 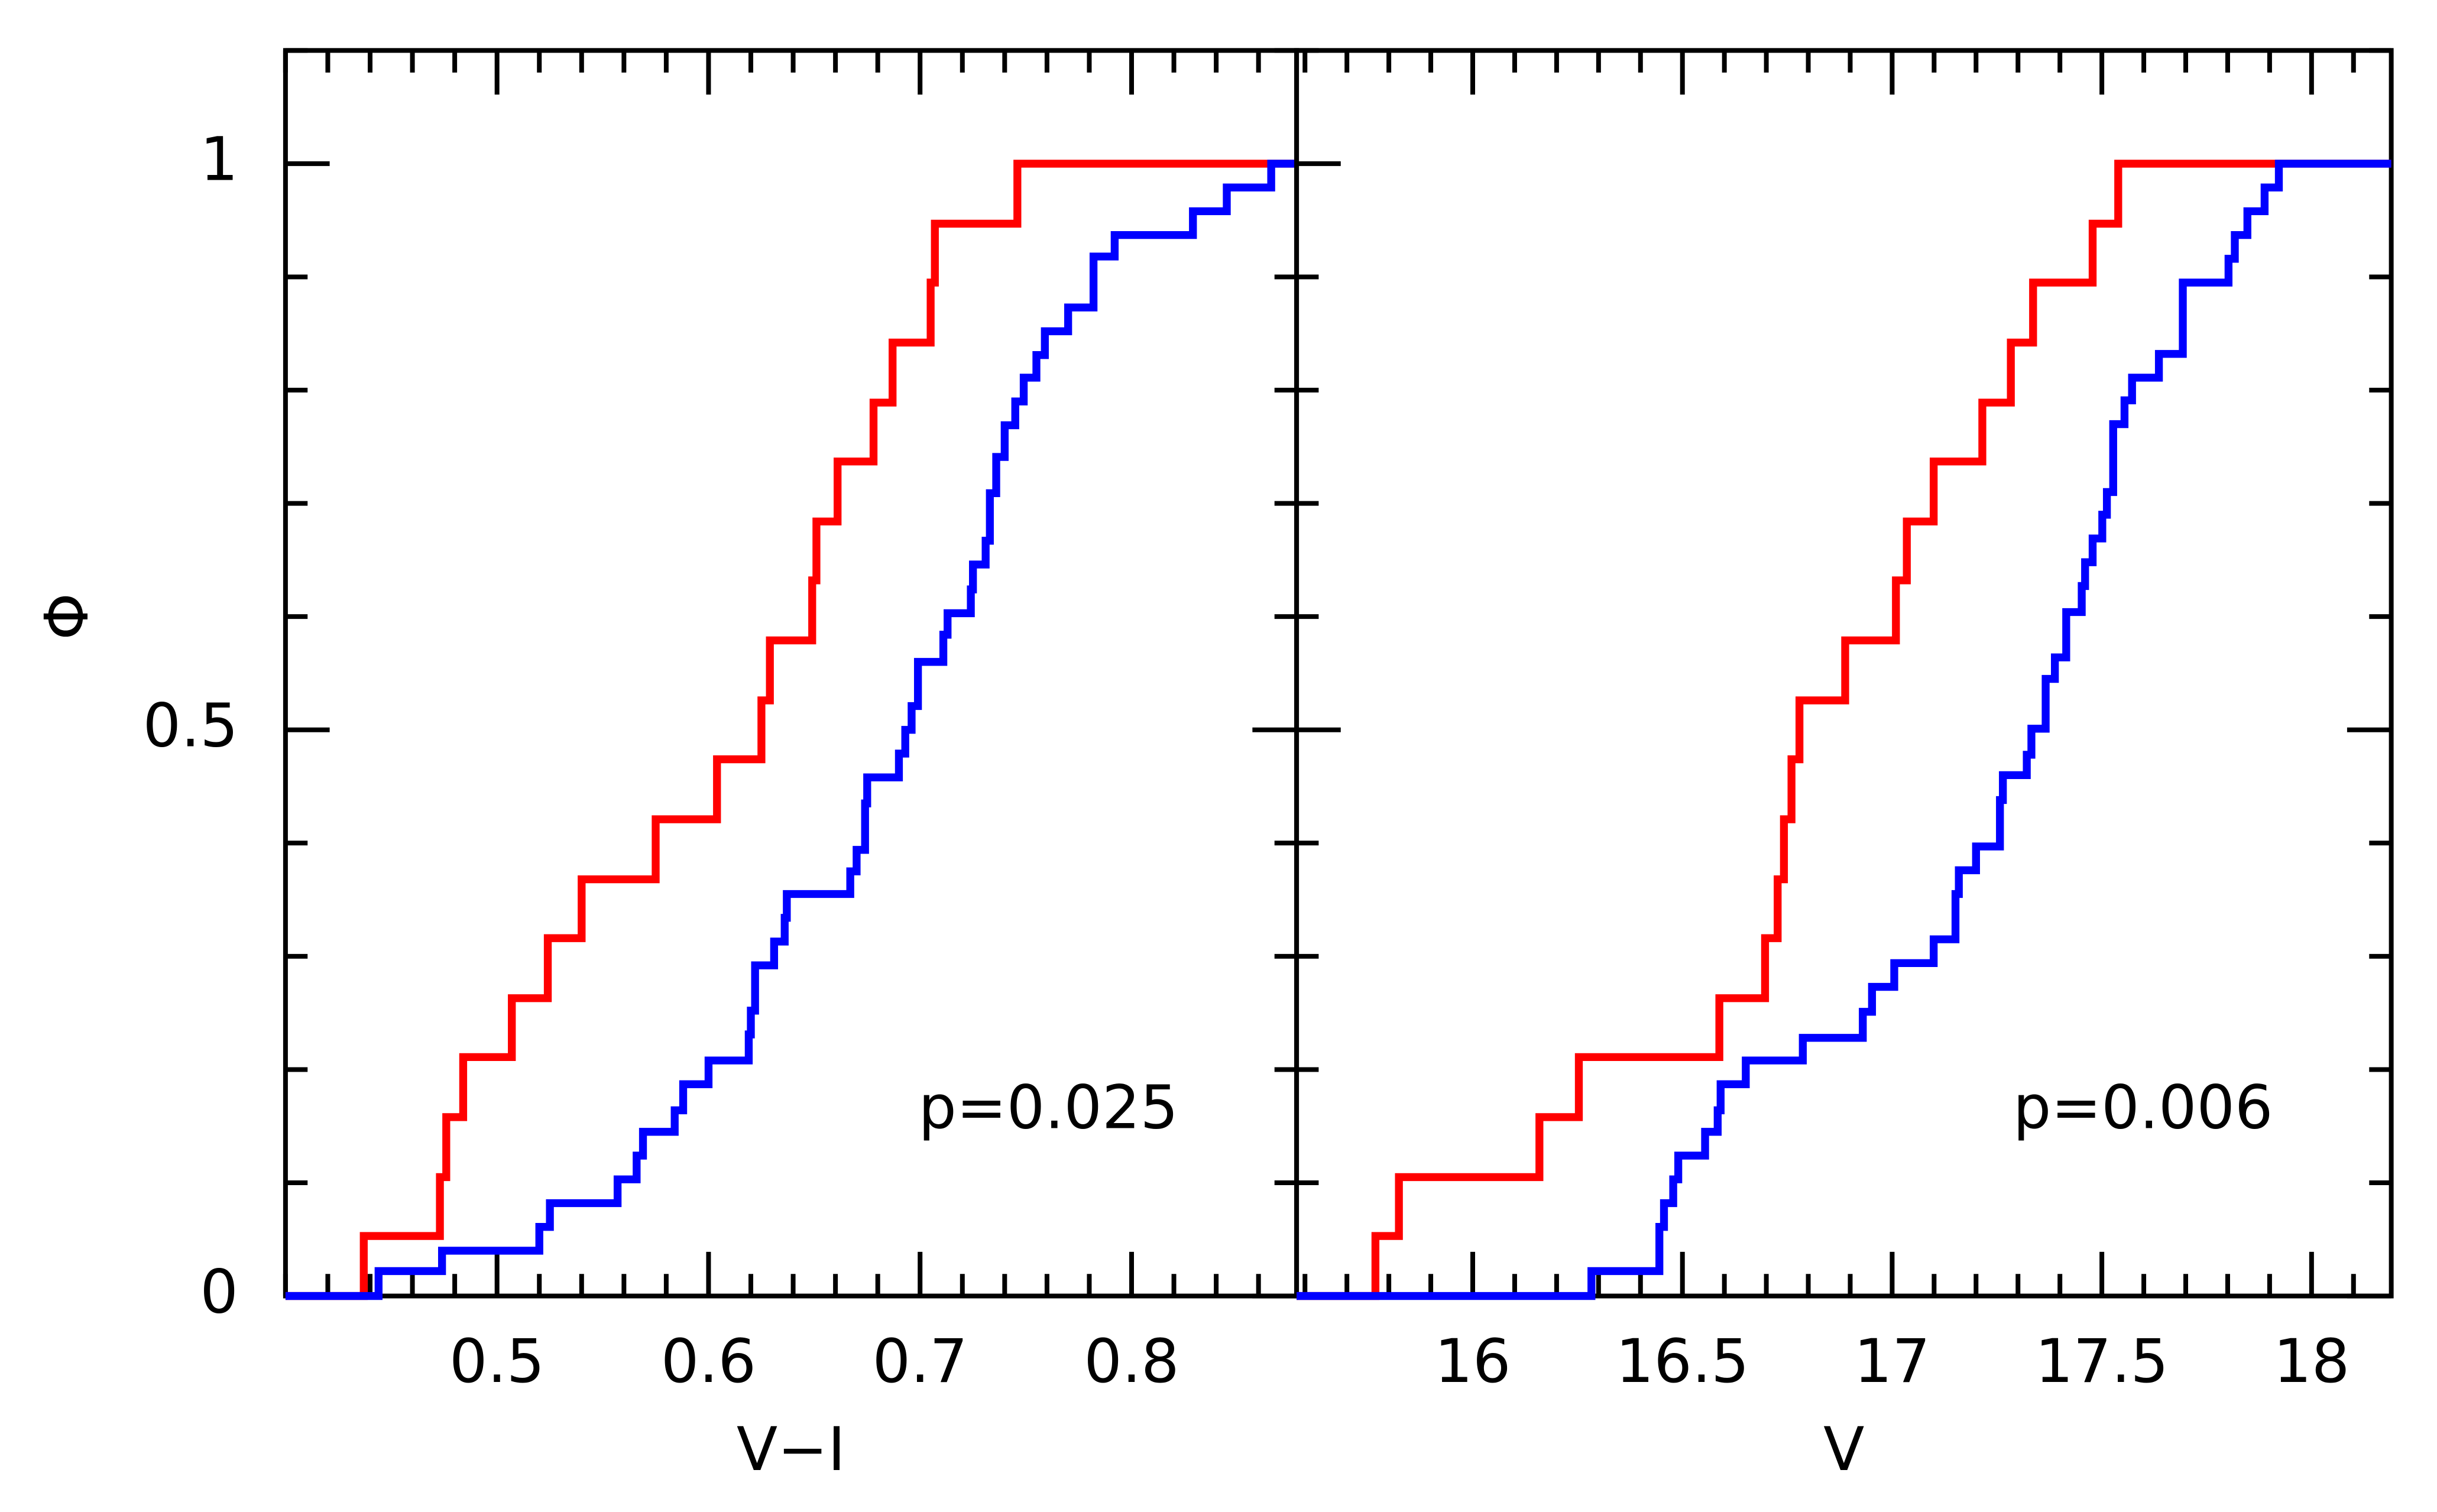 What do you see at coordinates (708, 1361) in the screenshot?
I see `x-tick-label: 0.6` at bounding box center [708, 1361].